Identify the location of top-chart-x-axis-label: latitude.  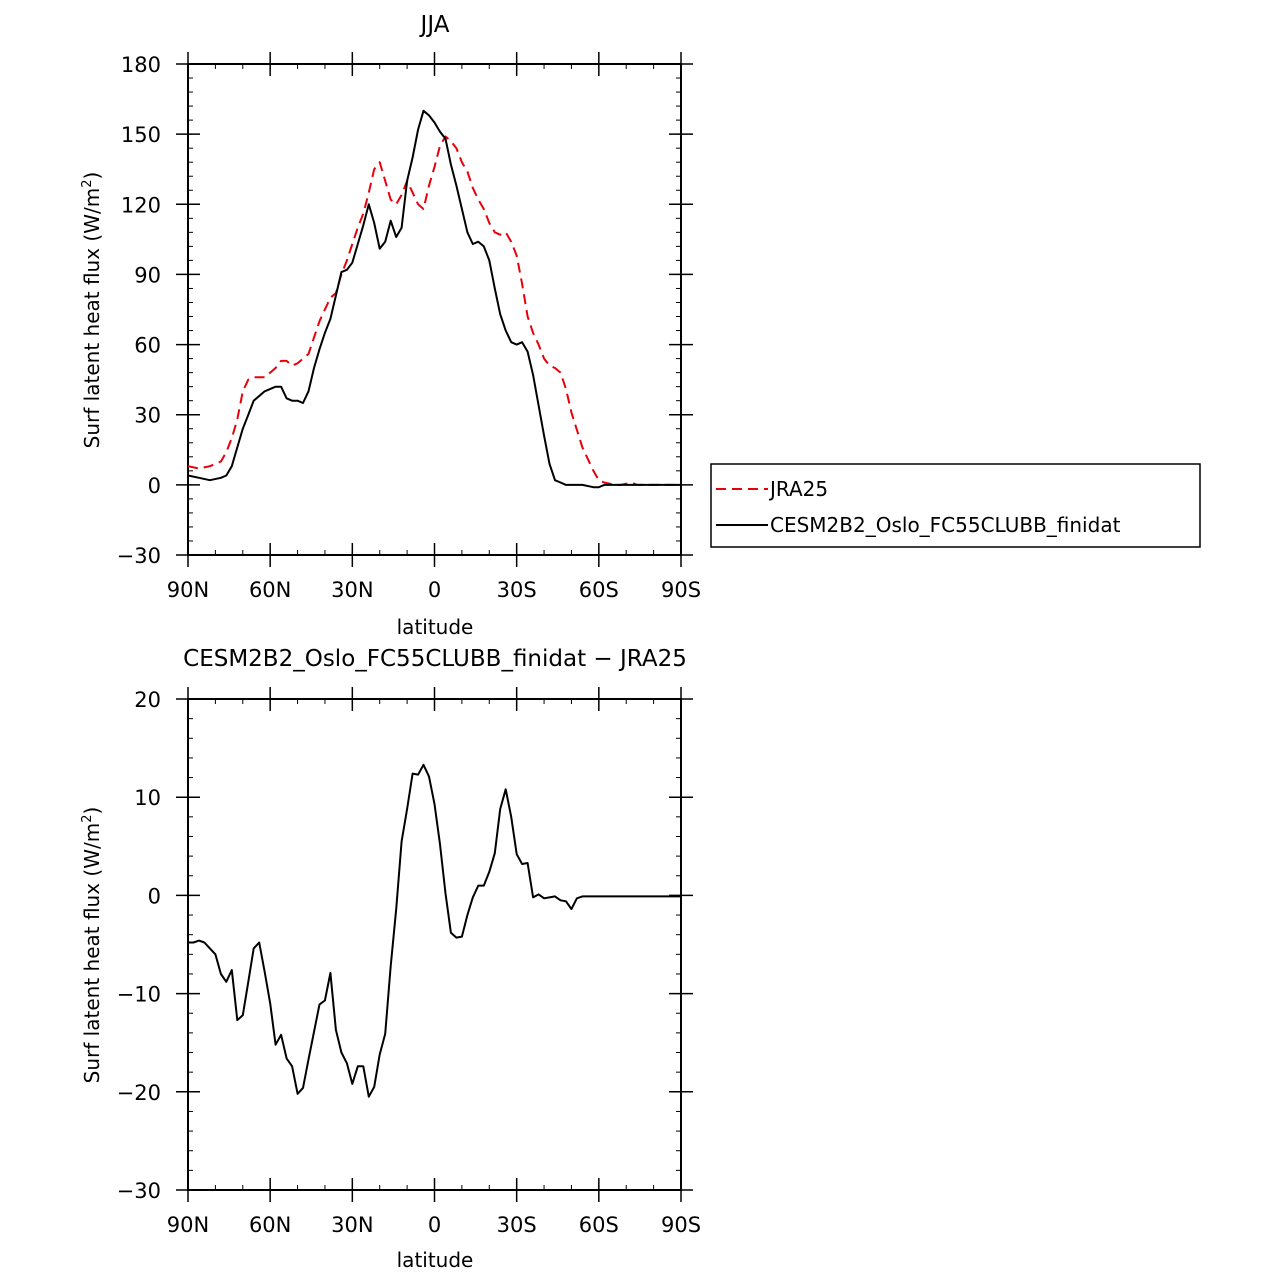
(435, 627).